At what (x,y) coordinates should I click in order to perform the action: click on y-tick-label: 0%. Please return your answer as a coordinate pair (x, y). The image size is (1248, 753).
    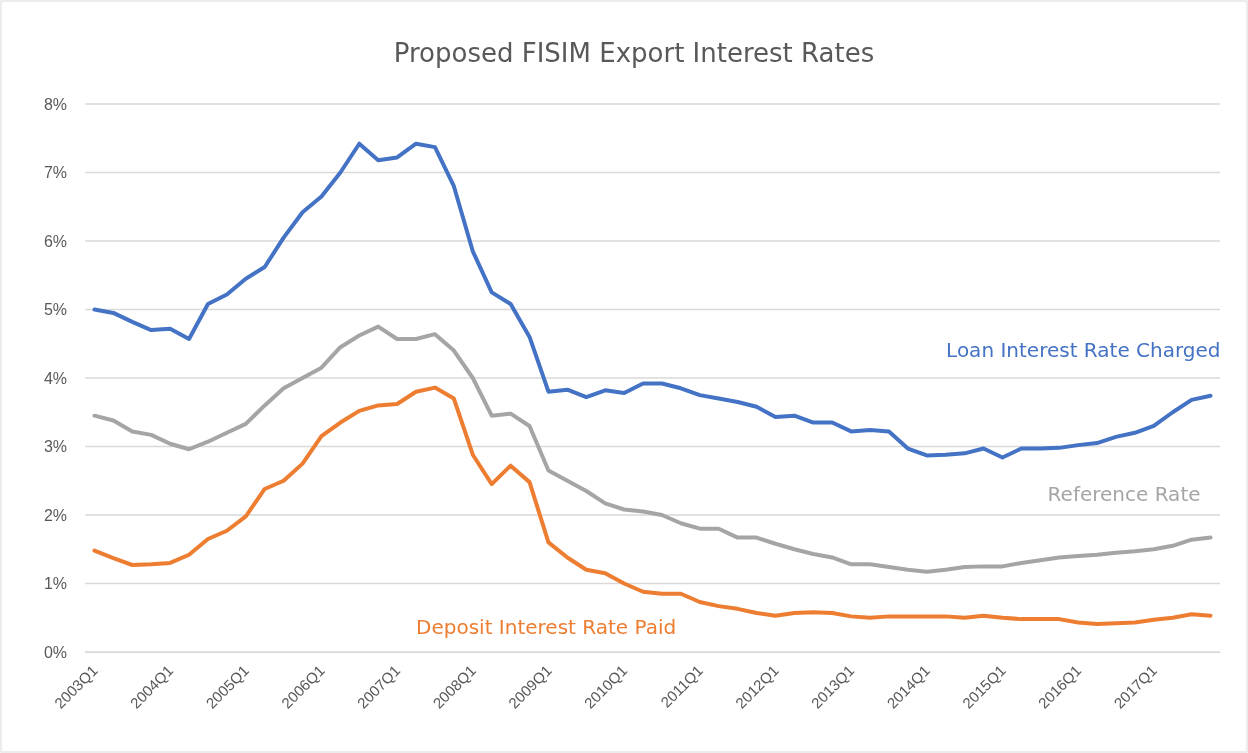
    Looking at the image, I should click on (55, 652).